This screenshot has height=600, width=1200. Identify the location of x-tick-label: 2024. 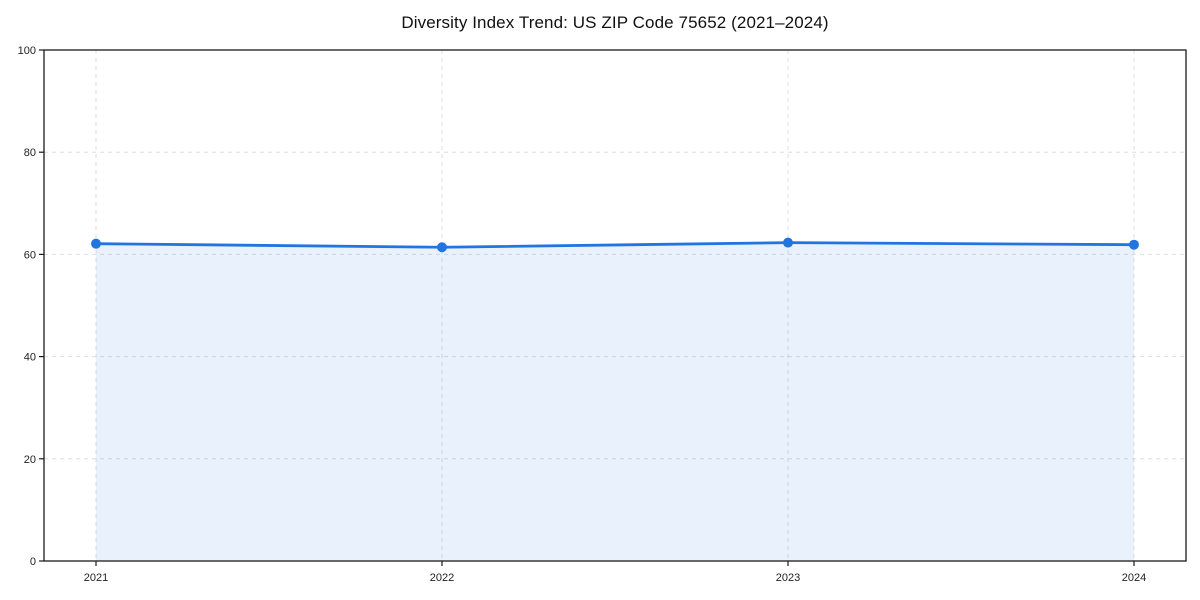
(1134, 578).